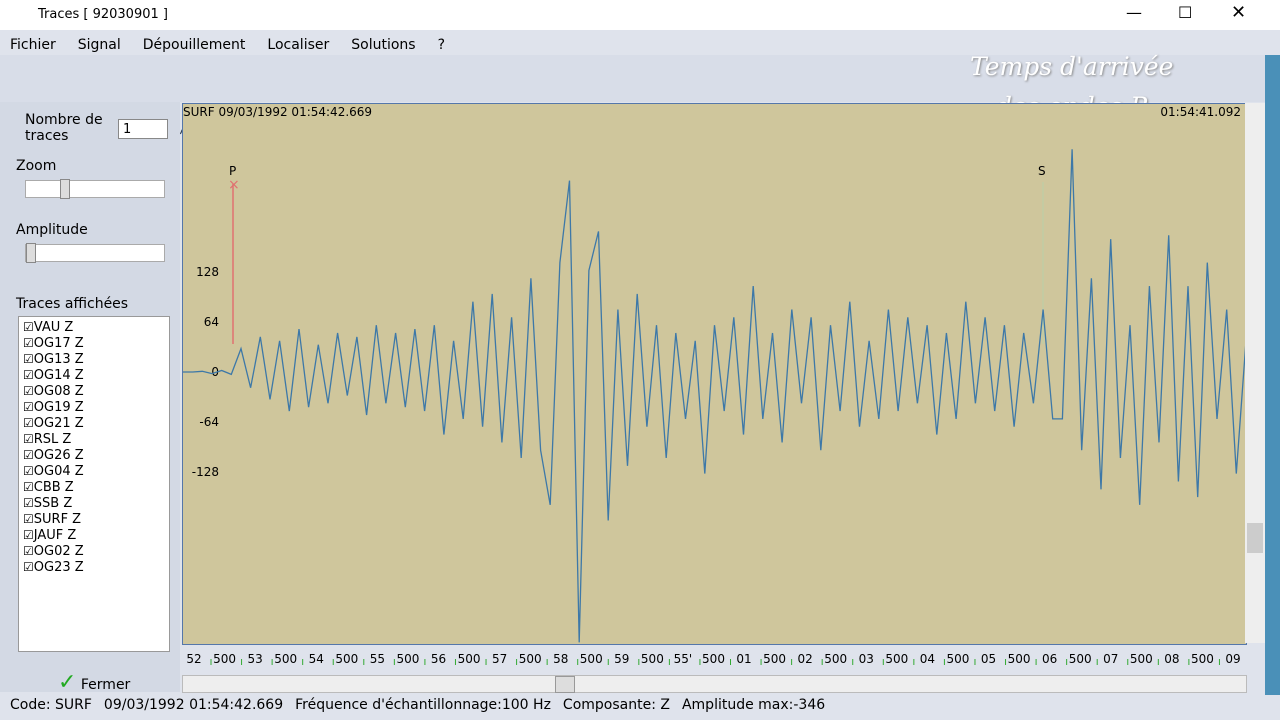 The image size is (1280, 720). Describe the element at coordinates (560, 659) in the screenshot. I see `time-label: 58` at that location.